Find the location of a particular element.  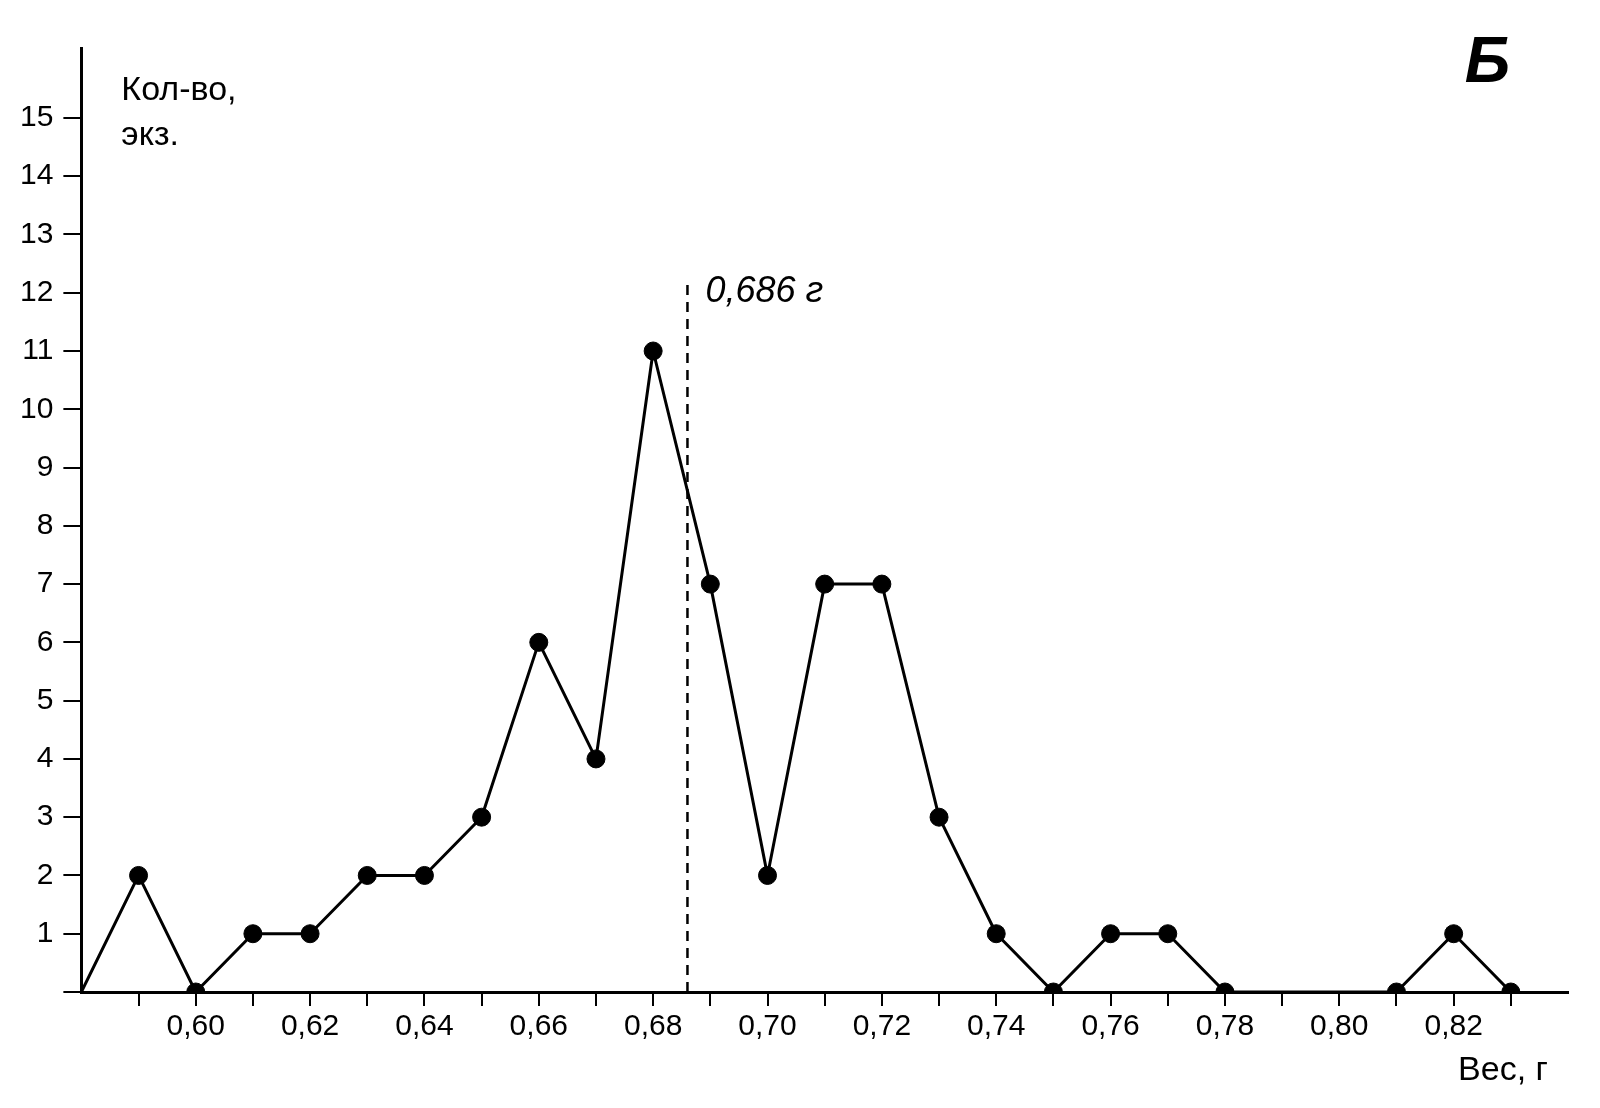

y-tick-label: 1 is located at coordinates (45, 931).